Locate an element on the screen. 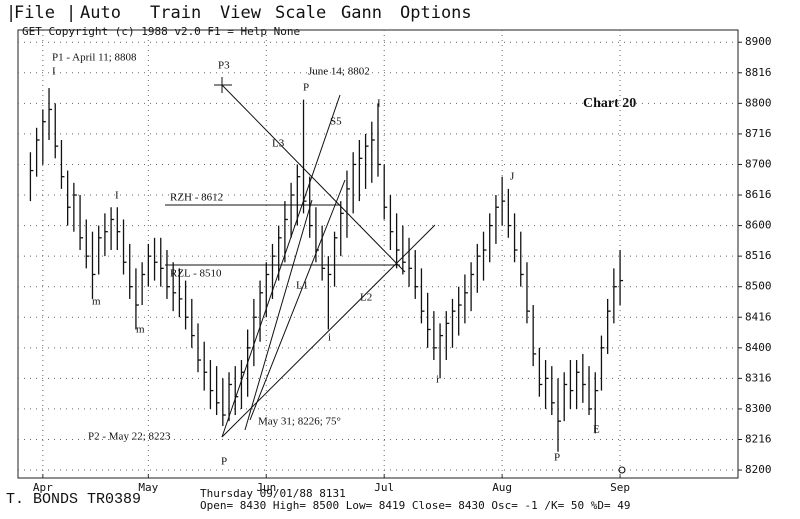  y-tick-label: 8500 is located at coordinates (758, 286).